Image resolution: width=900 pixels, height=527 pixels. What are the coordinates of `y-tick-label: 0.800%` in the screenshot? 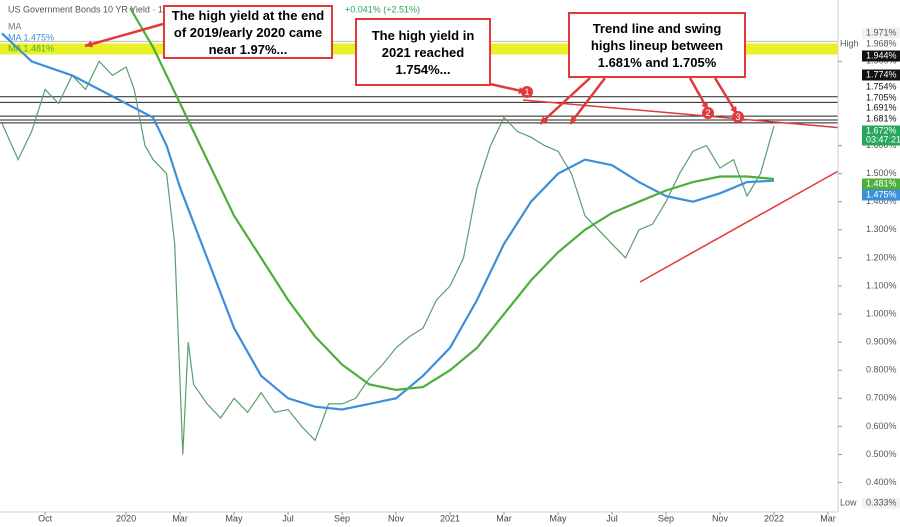 It's located at (881, 370).